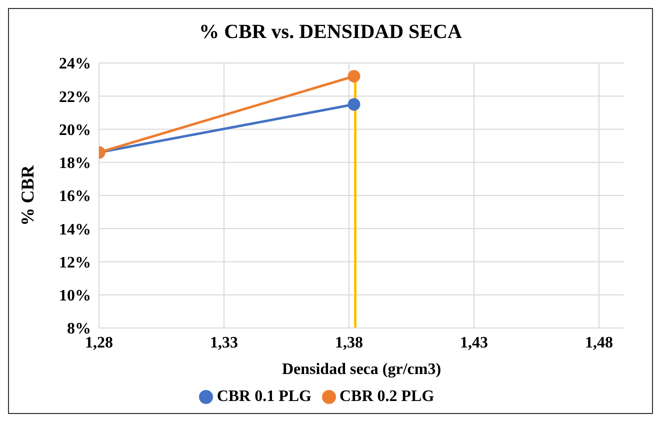  I want to click on y-tick-label: 12%, so click(75, 263).